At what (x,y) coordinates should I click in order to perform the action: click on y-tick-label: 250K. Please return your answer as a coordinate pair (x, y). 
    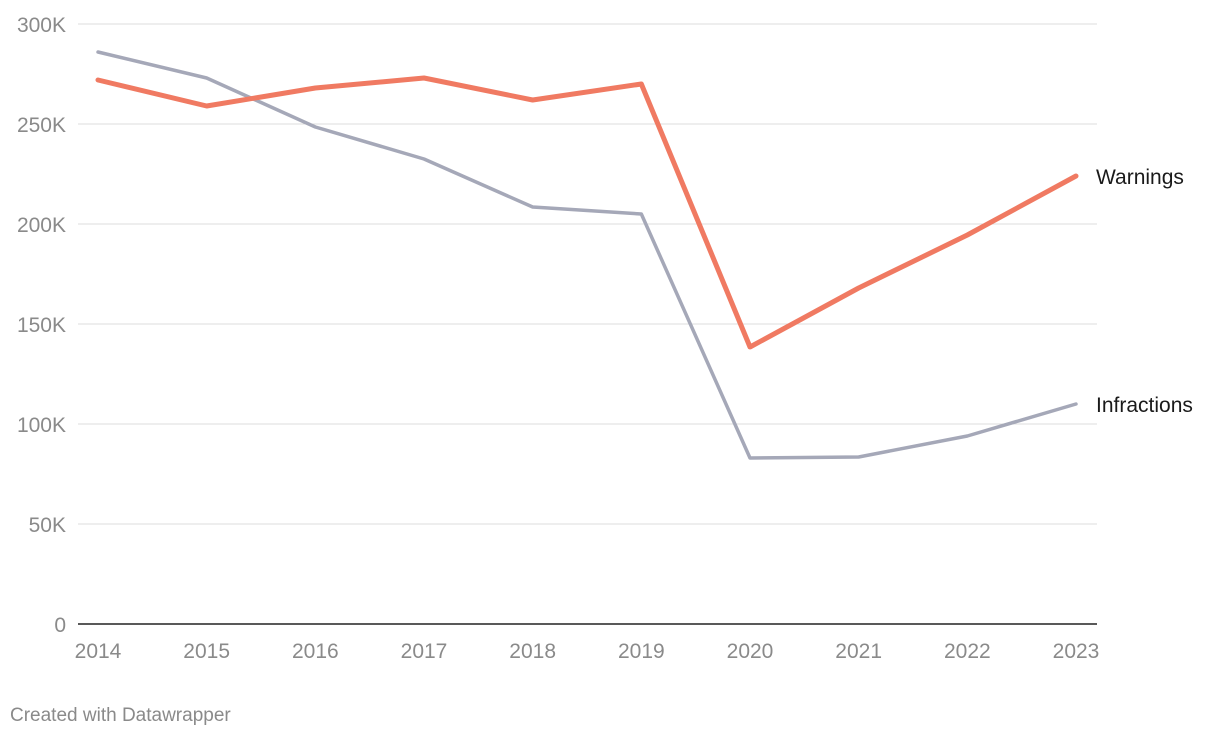
    Looking at the image, I should click on (41, 125).